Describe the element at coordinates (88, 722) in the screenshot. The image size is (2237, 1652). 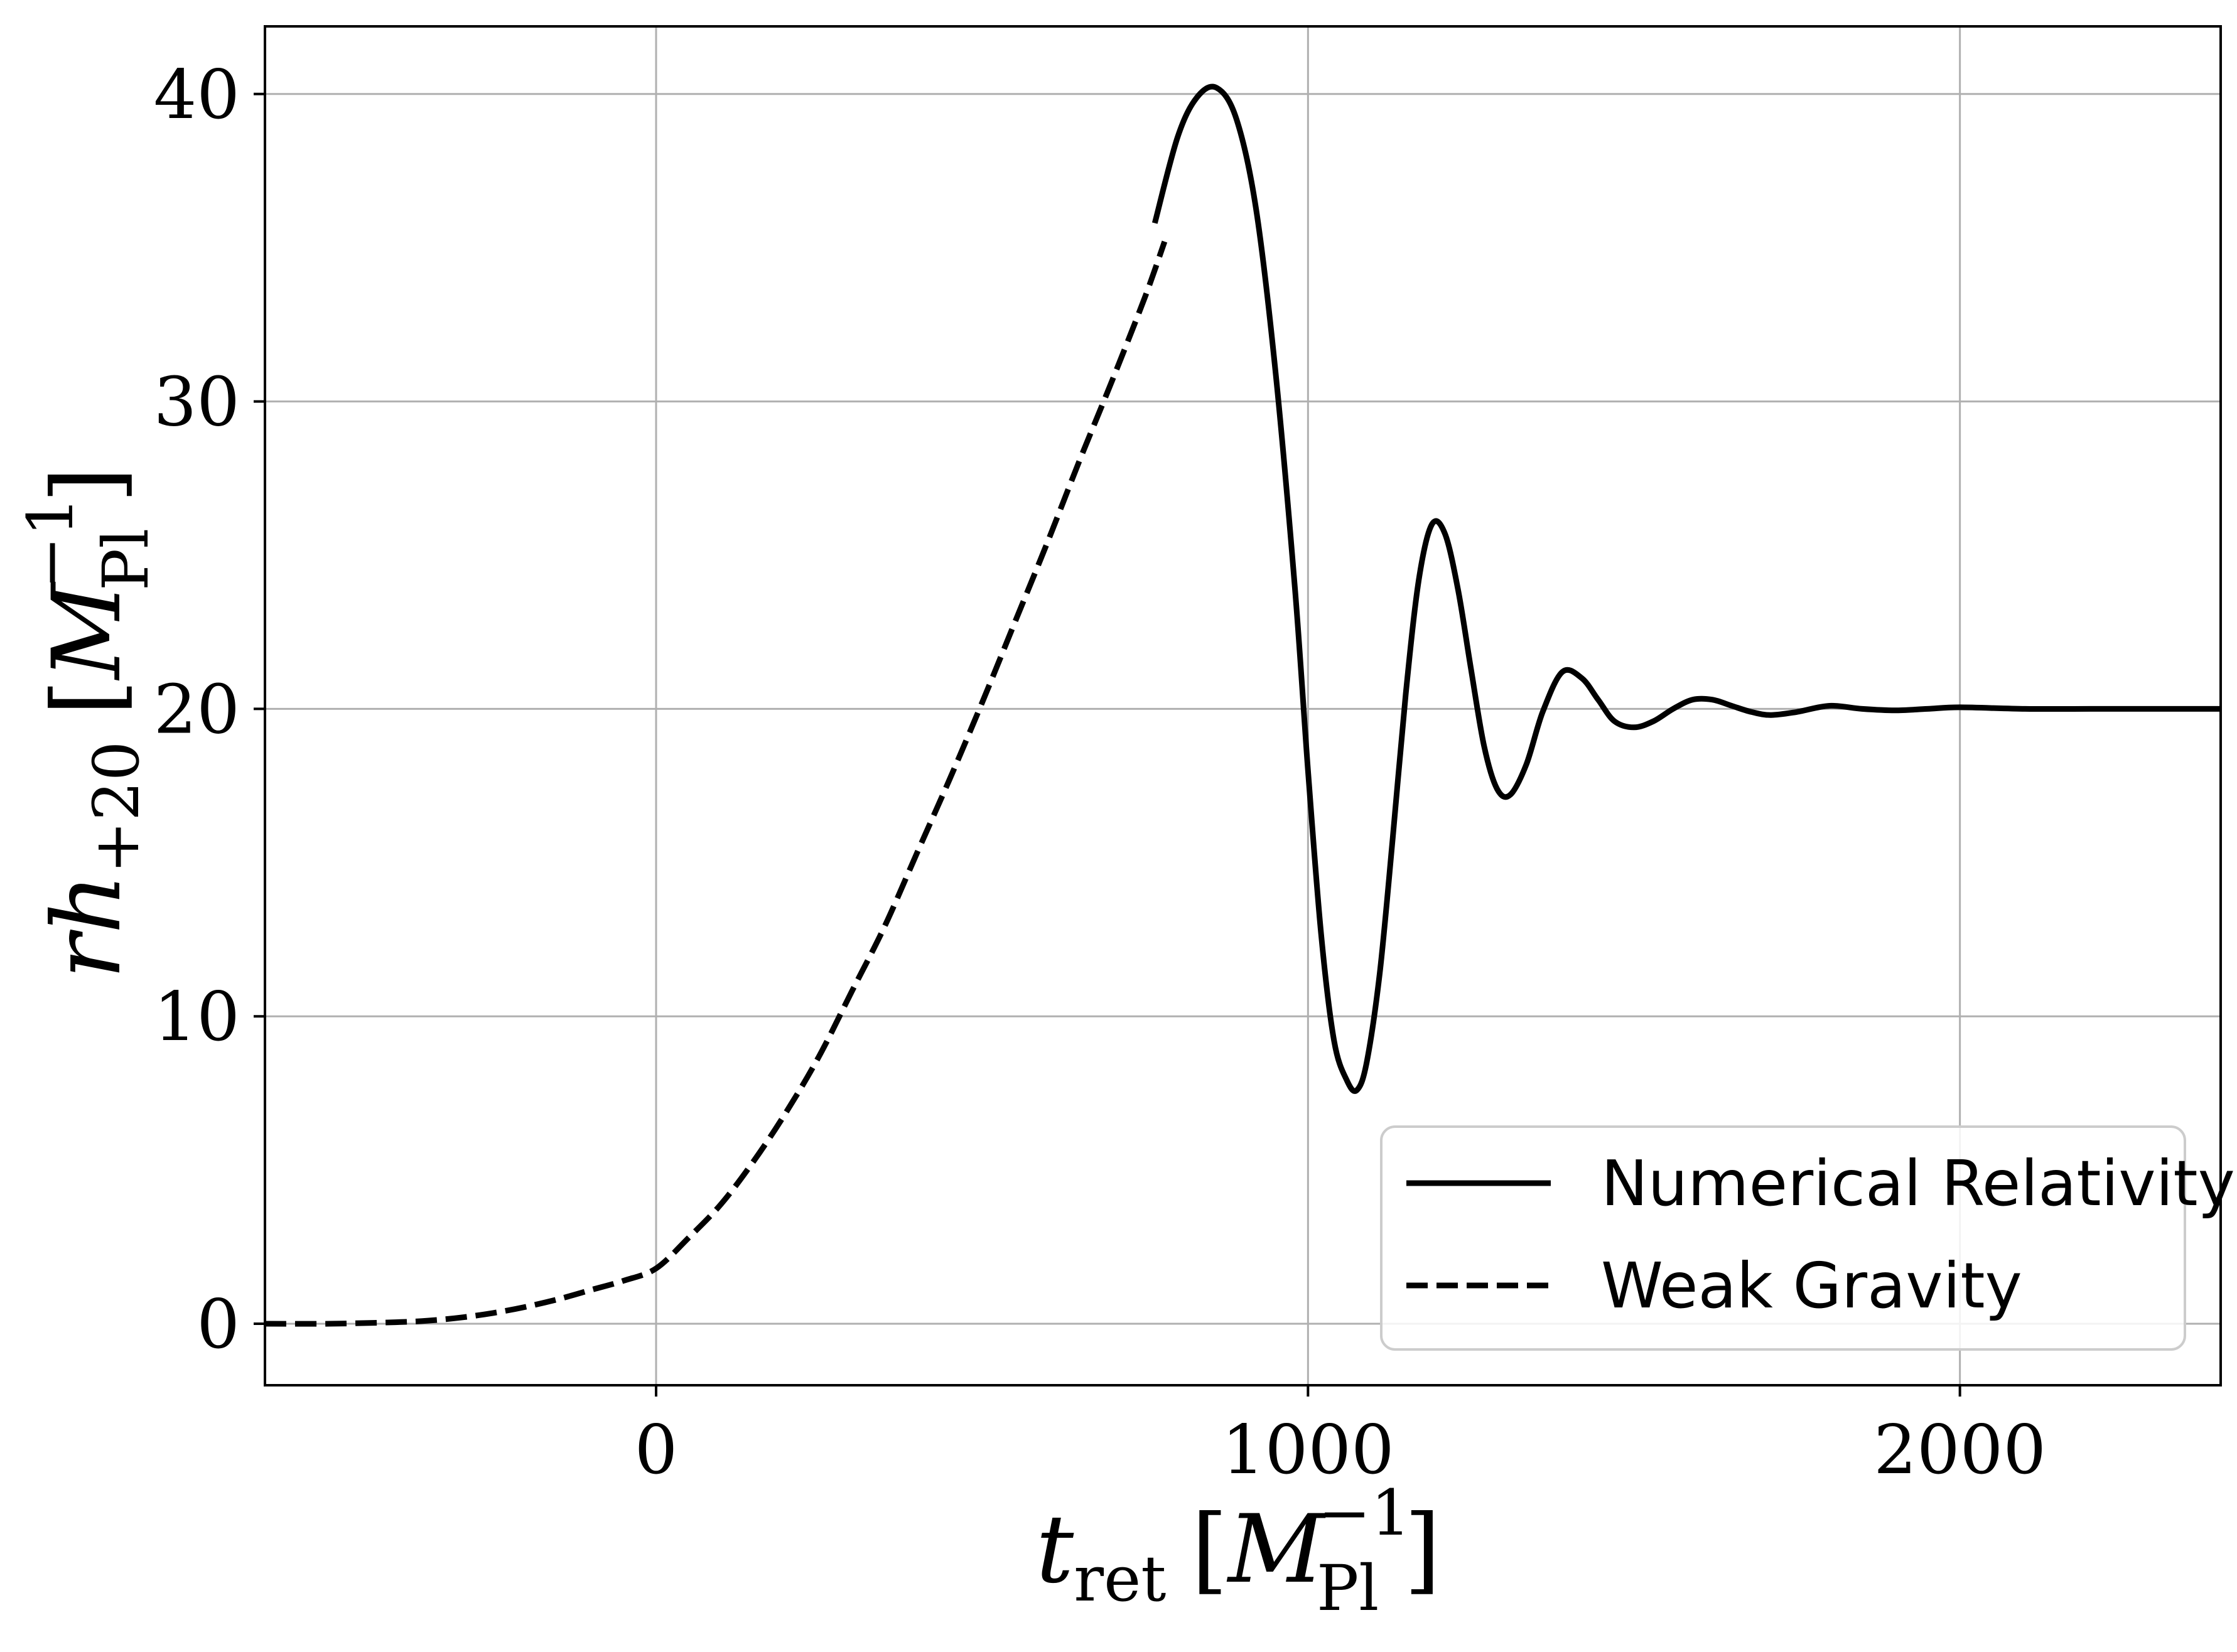
I see `y-axis-label: rh+20[M−1Pl]` at that location.